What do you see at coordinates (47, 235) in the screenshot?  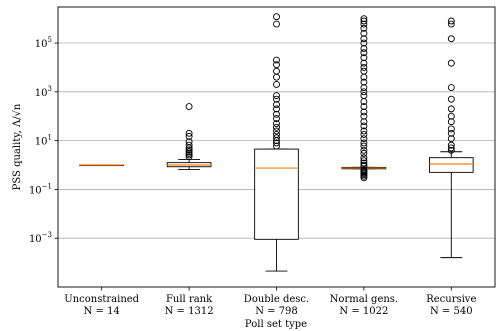 I see `y-tick-exponent: −3` at bounding box center [47, 235].